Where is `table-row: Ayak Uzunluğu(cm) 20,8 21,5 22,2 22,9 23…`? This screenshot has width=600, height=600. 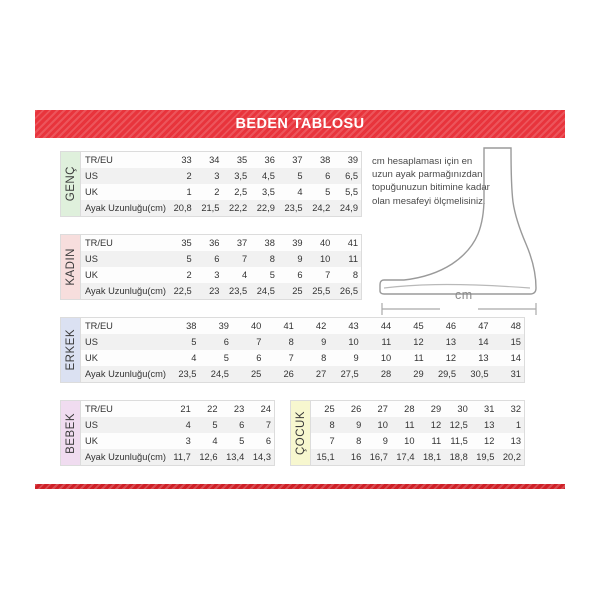 table-row: Ayak Uzunluğu(cm) 20,8 21,5 22,2 22,9 23… is located at coordinates (221, 208).